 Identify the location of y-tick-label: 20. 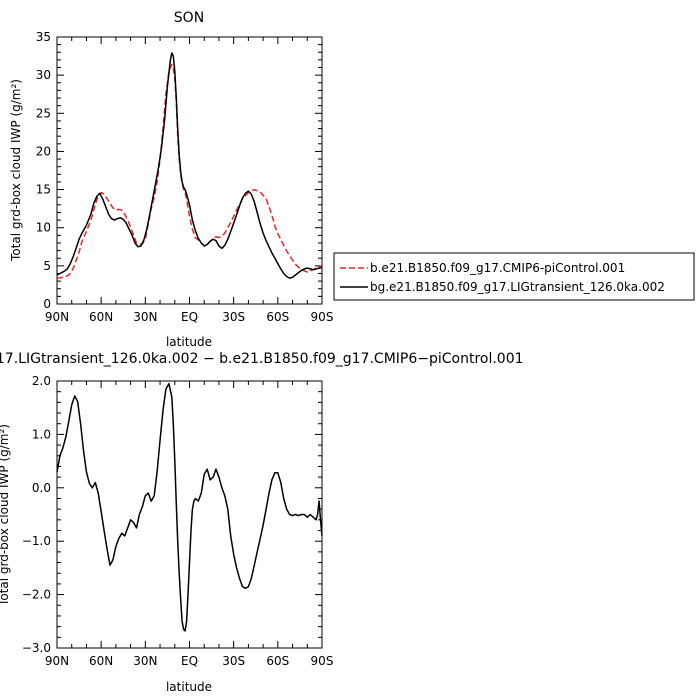
(43, 151).